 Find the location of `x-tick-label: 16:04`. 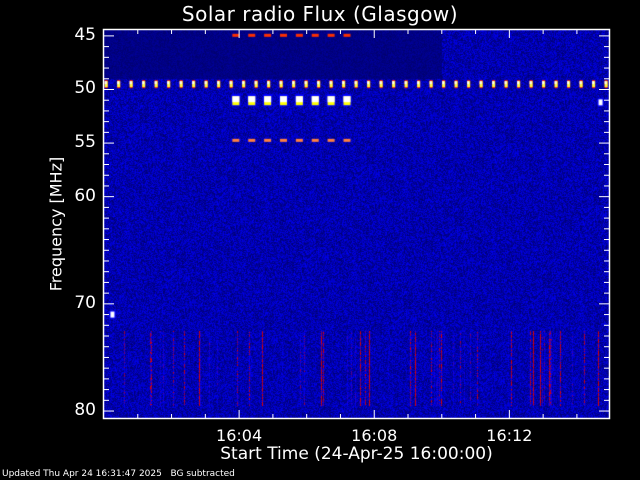

x-tick-label: 16:04 is located at coordinates (239, 435).